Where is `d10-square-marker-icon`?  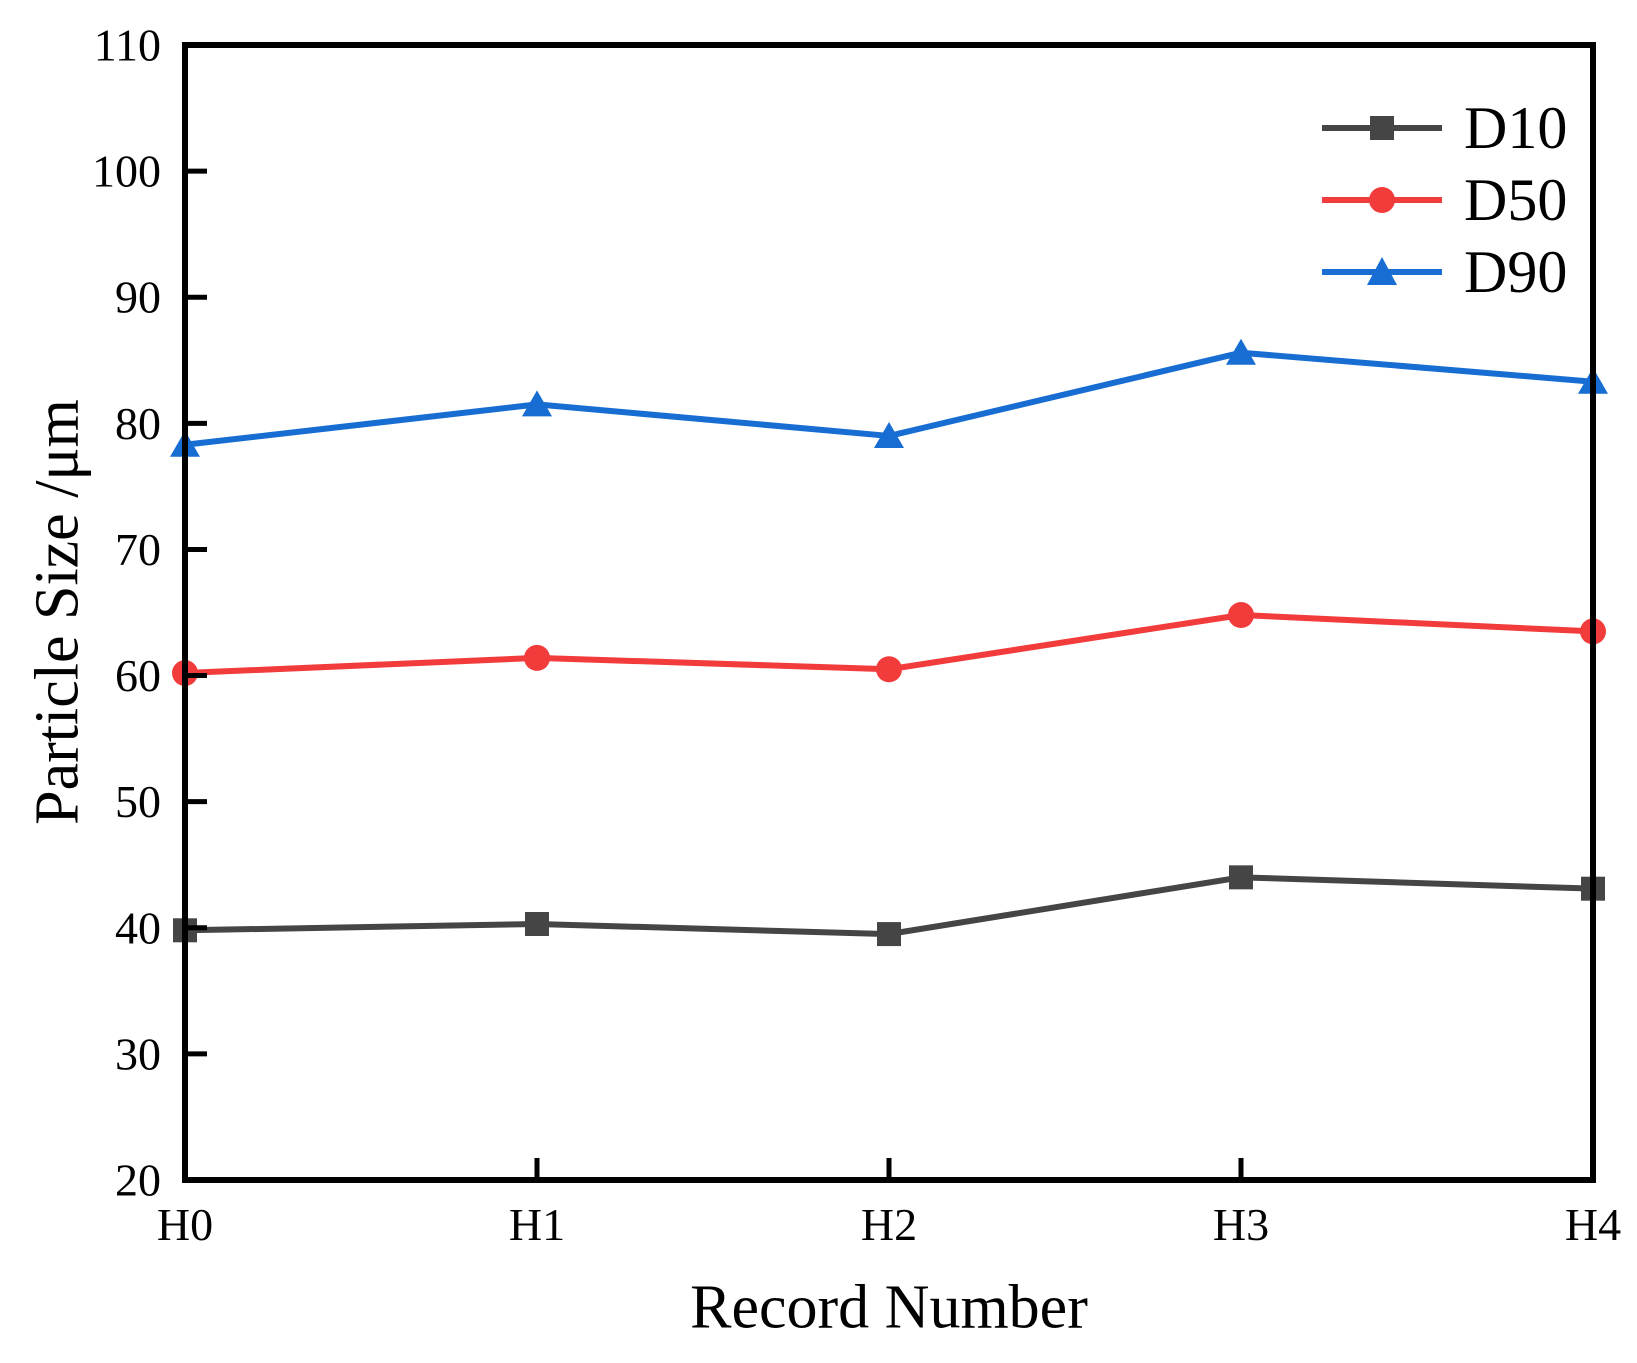 d10-square-marker-icon is located at coordinates (1382, 128).